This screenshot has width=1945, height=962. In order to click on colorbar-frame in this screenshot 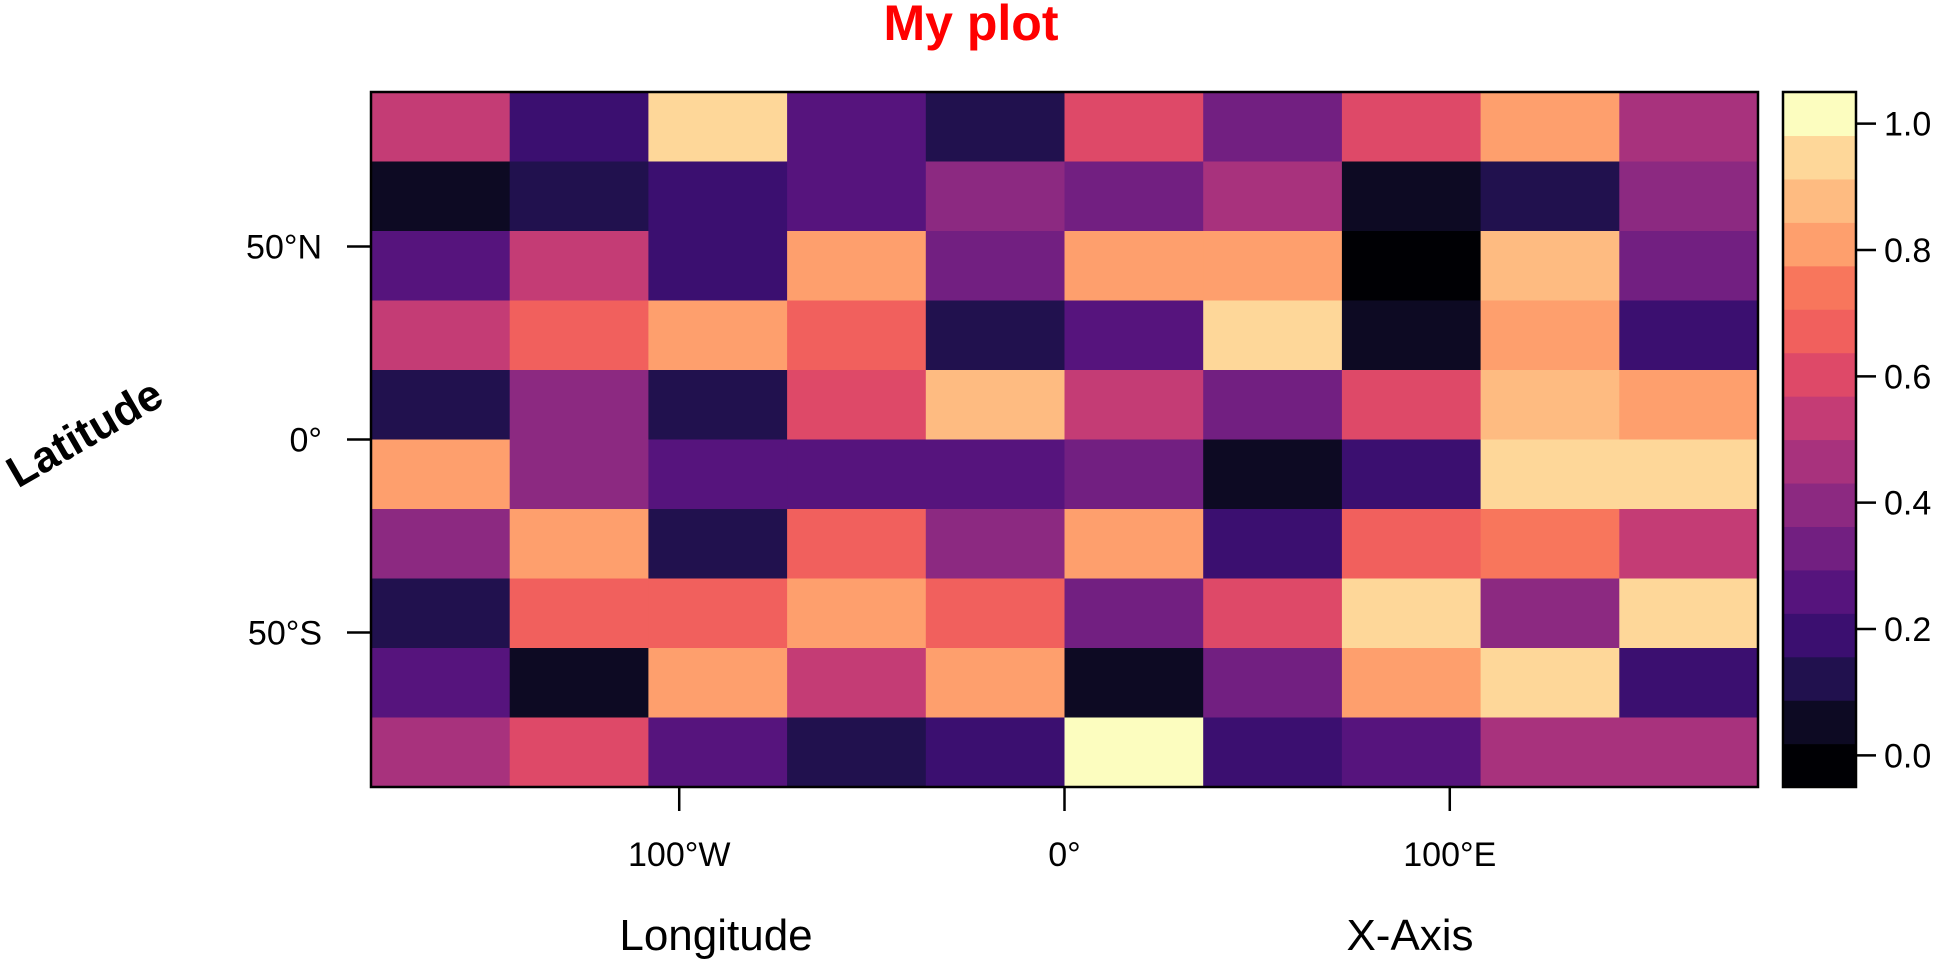, I will do `click(1819, 439)`.